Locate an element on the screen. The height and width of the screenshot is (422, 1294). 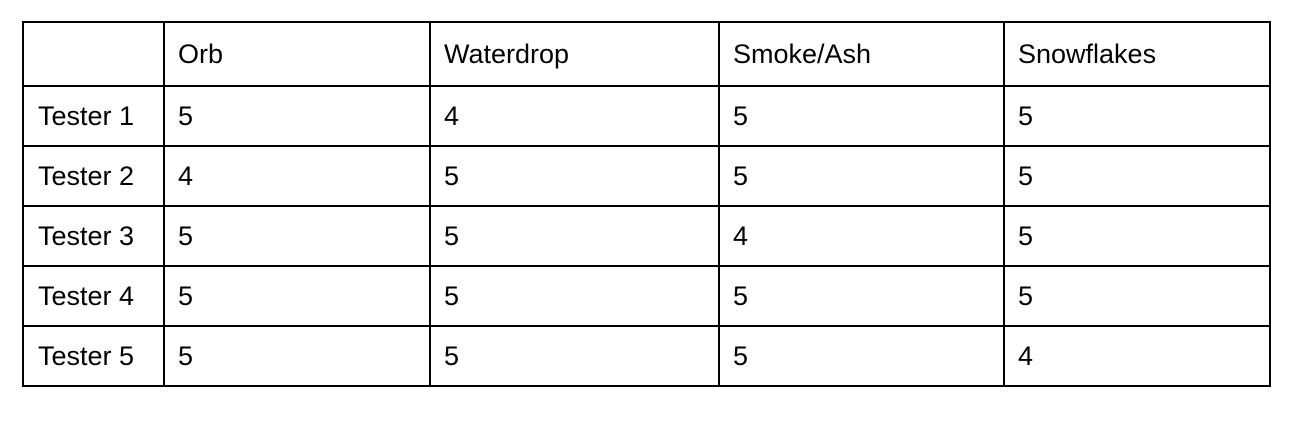
column-header-smoke-ash: Smoke/Ash is located at coordinates (861, 54).